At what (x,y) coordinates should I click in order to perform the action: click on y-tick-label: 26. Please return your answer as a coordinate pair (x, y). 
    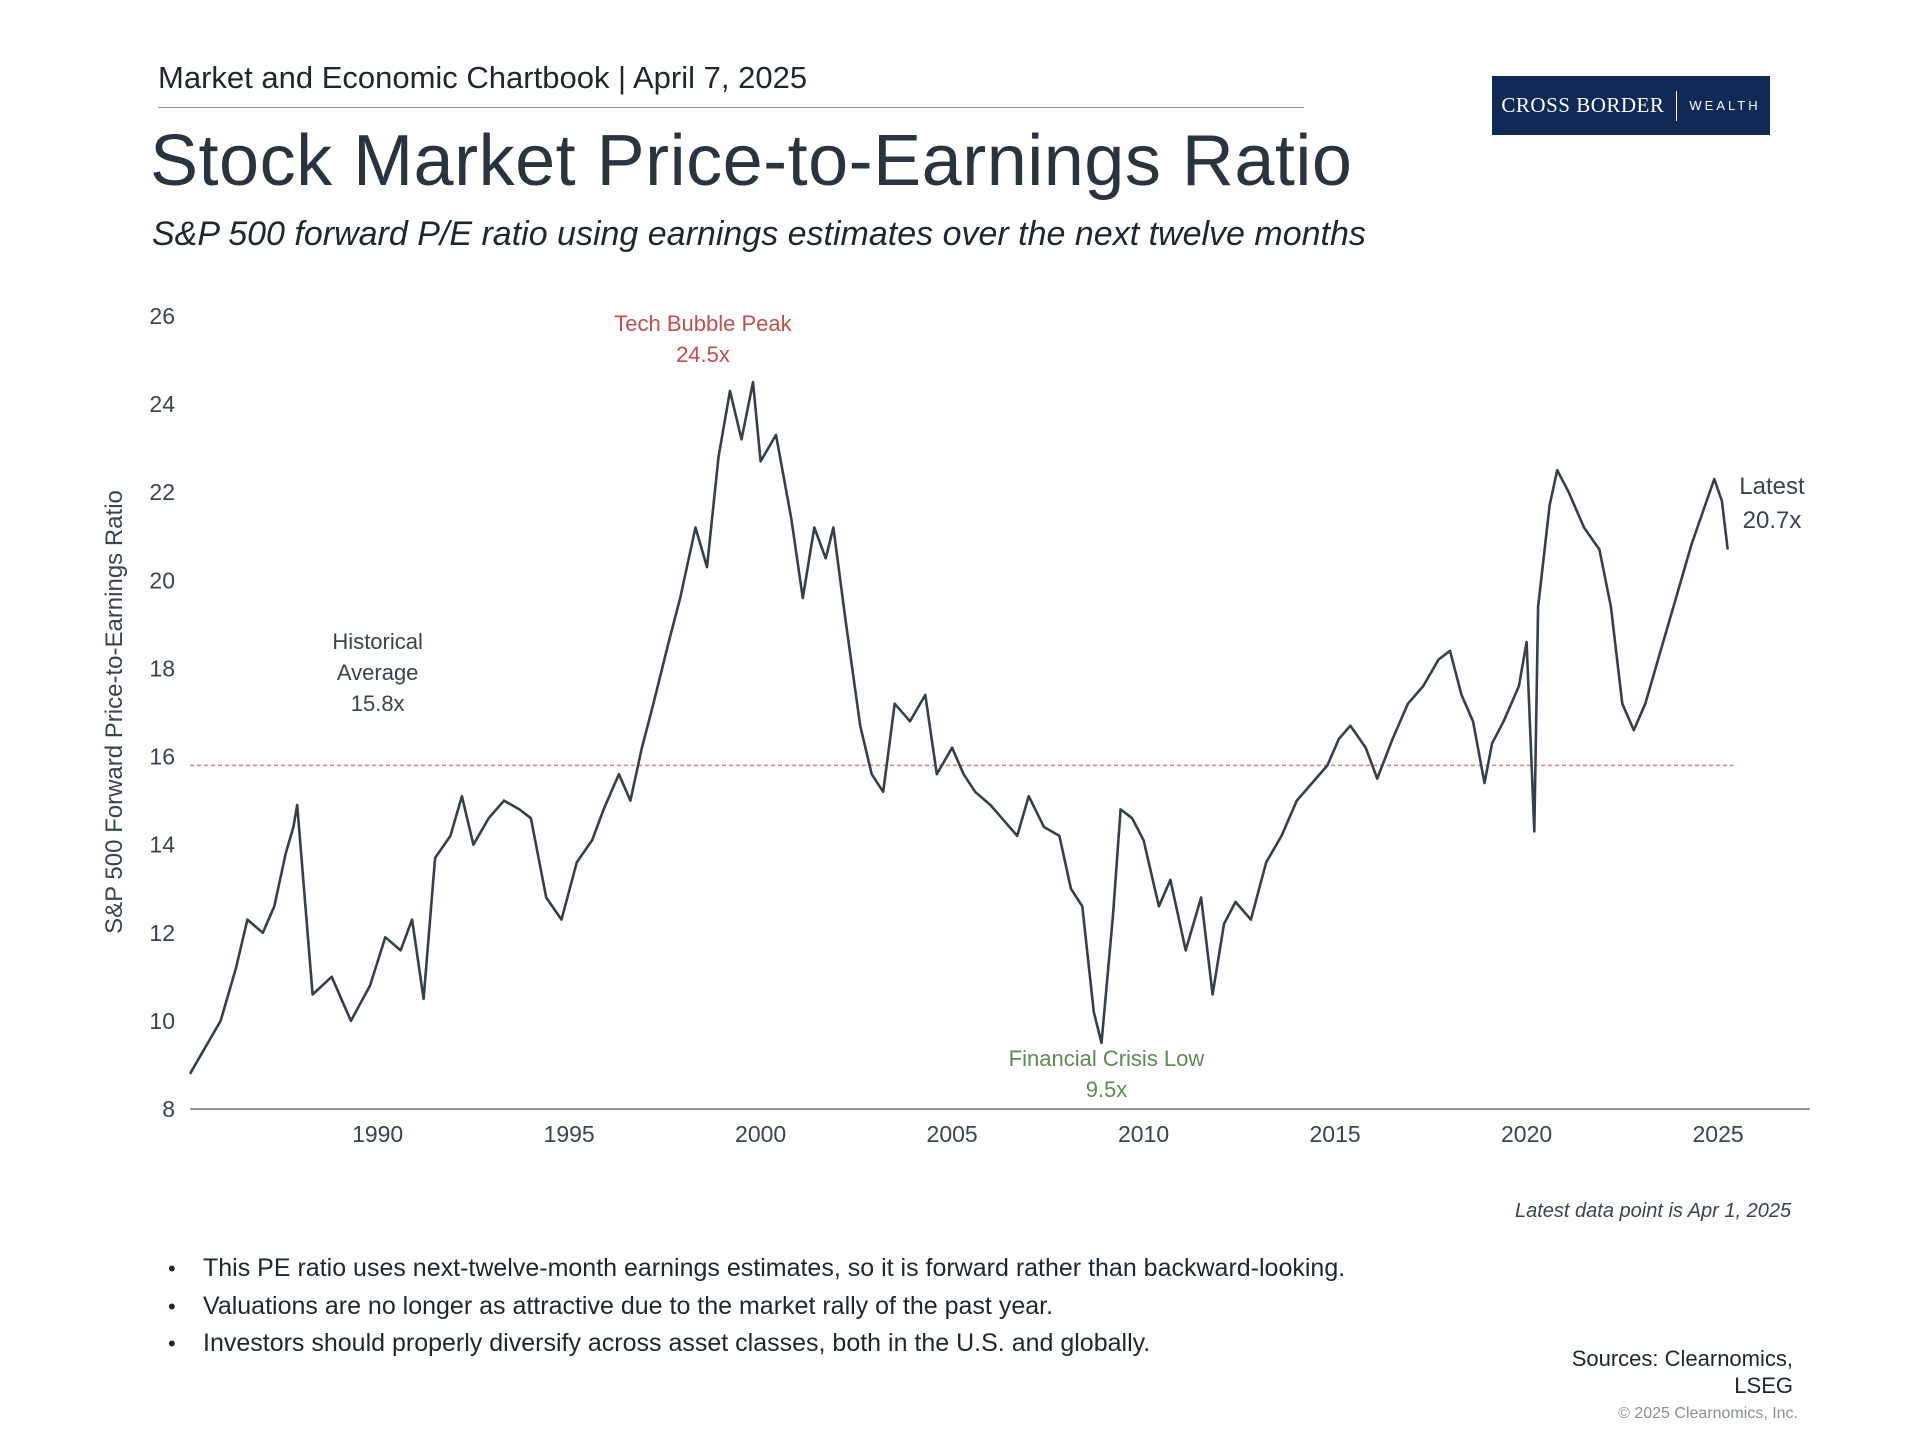
    Looking at the image, I should click on (162, 316).